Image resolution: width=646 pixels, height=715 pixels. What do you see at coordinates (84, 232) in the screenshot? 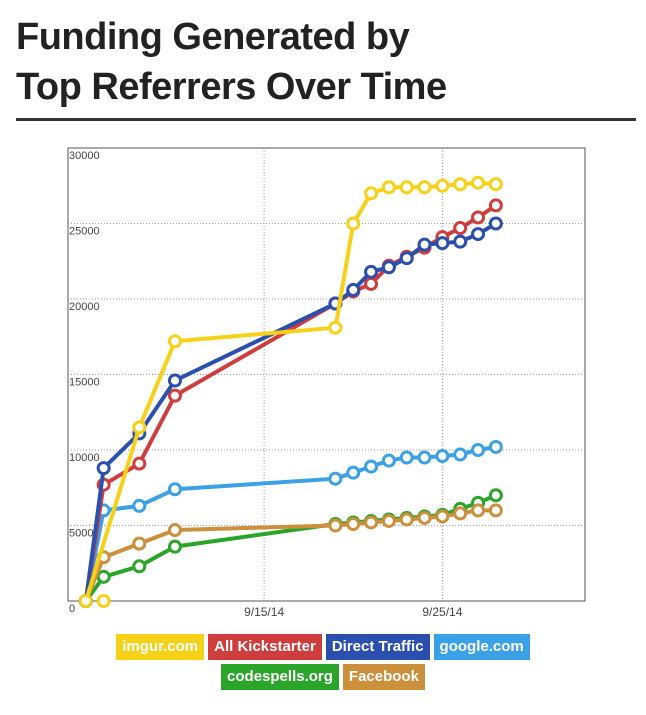
I see `y-tick-label: 25000` at bounding box center [84, 232].